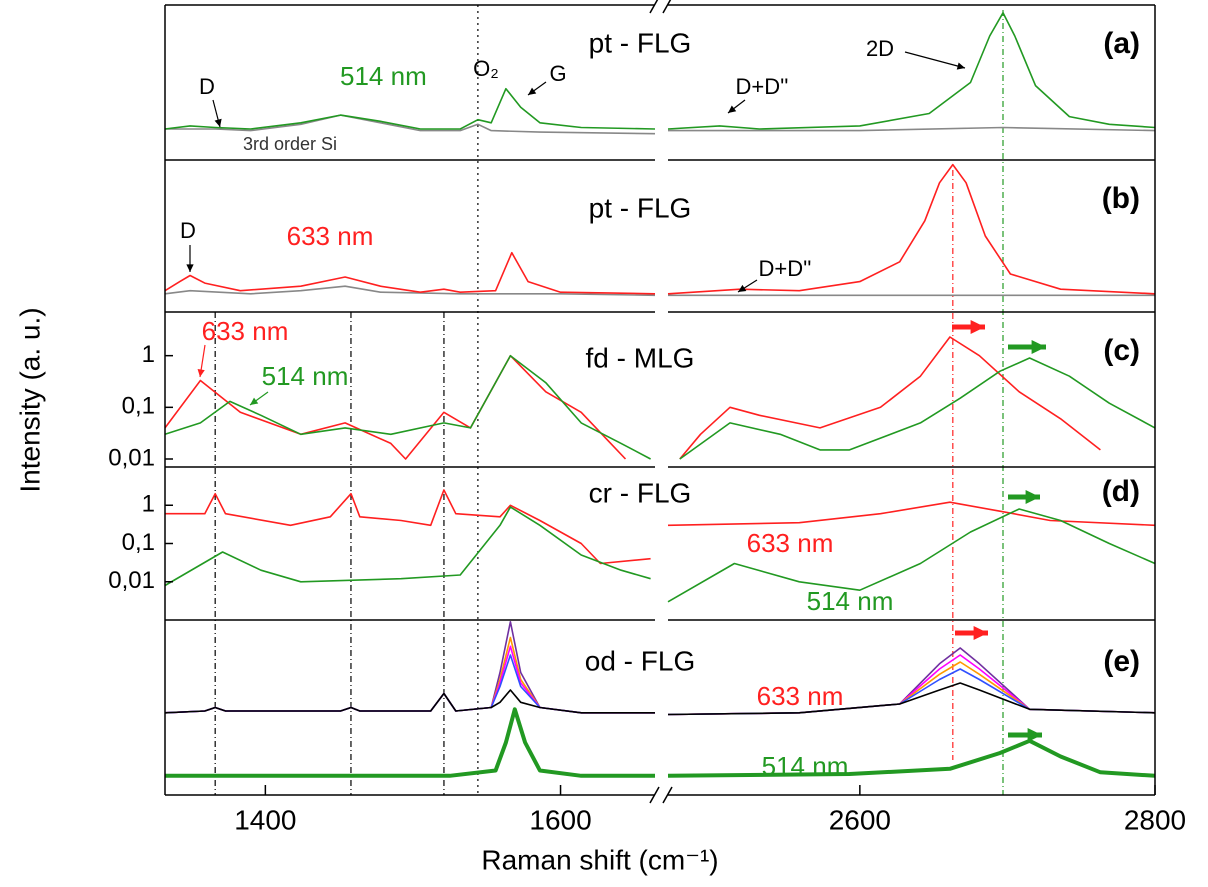 Image resolution: width=1208 pixels, height=887 pixels. What do you see at coordinates (640, 357) in the screenshot?
I see `annotation: fd - MLG` at bounding box center [640, 357].